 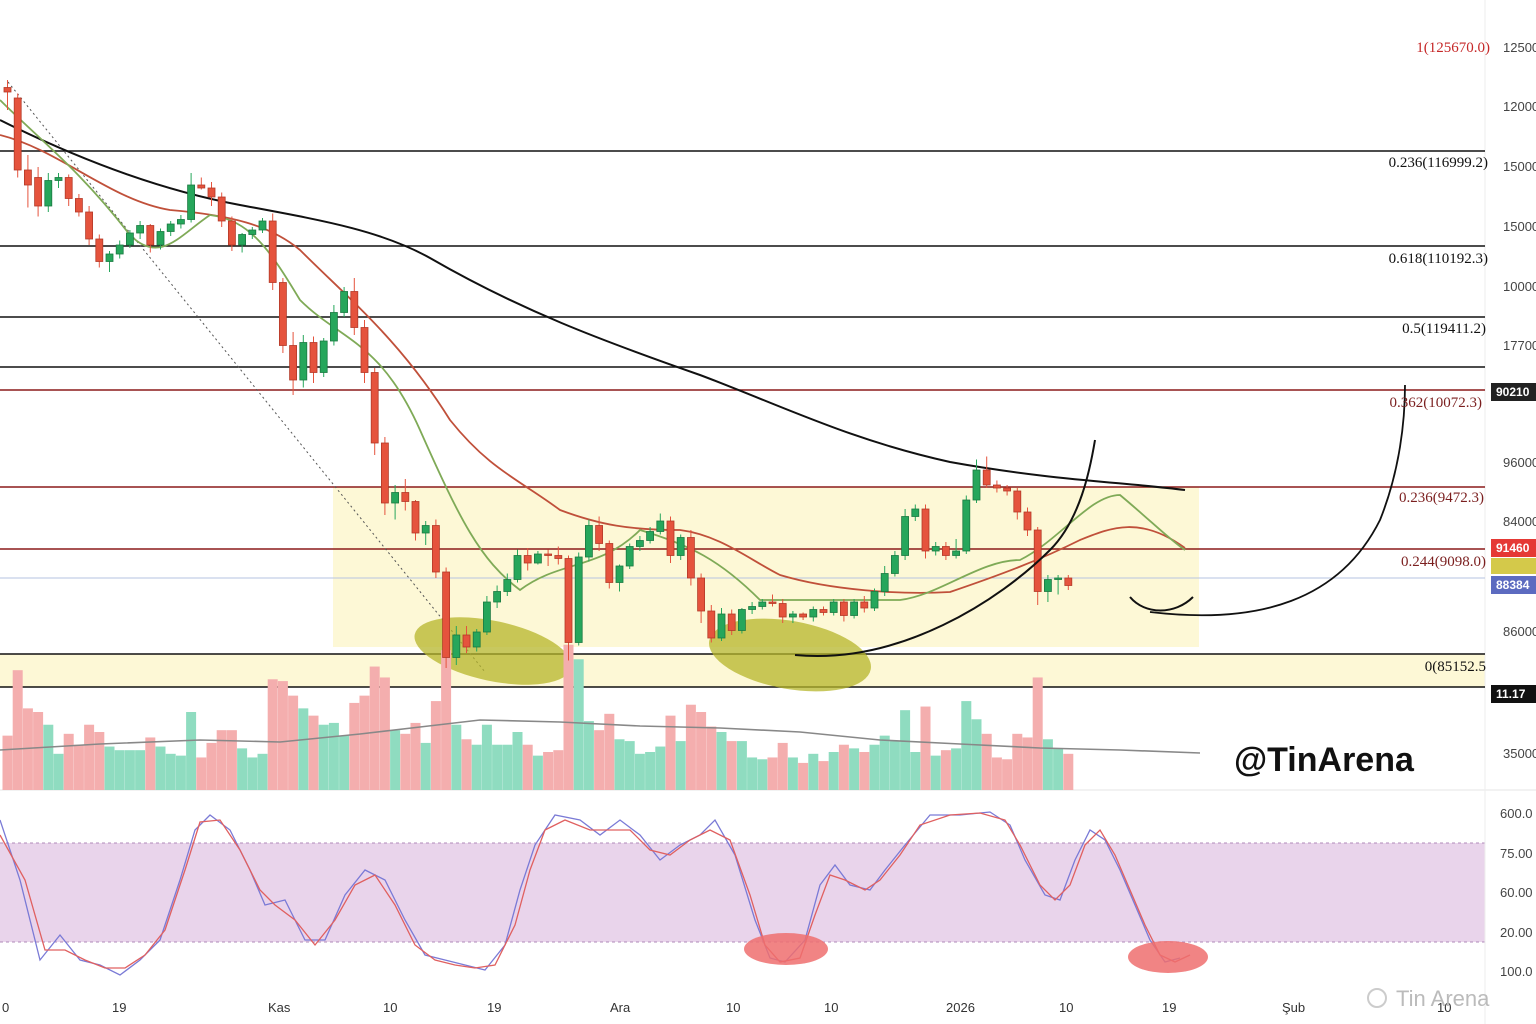 What do you see at coordinates (1513, 548) in the screenshot?
I see `price-tag-text: 91460` at bounding box center [1513, 548].